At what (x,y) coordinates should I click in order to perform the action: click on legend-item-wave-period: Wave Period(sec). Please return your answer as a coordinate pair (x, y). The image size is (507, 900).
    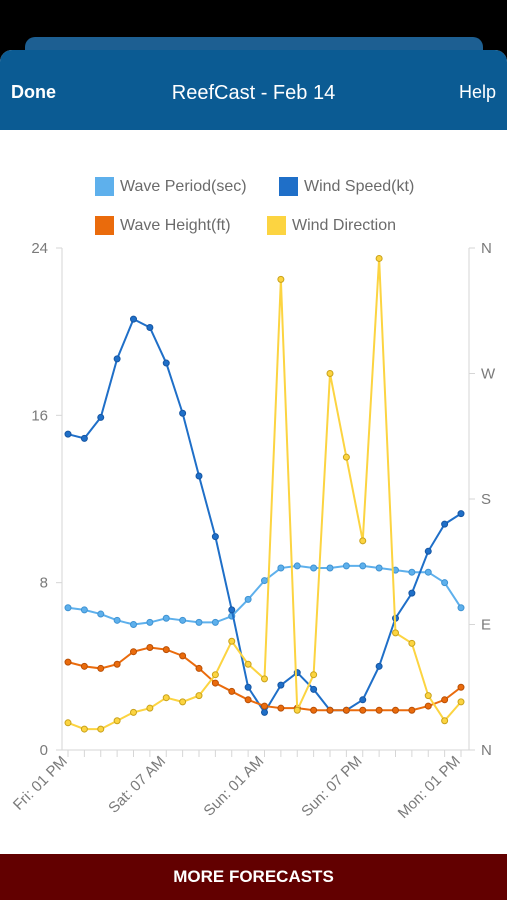
    Looking at the image, I should click on (171, 186).